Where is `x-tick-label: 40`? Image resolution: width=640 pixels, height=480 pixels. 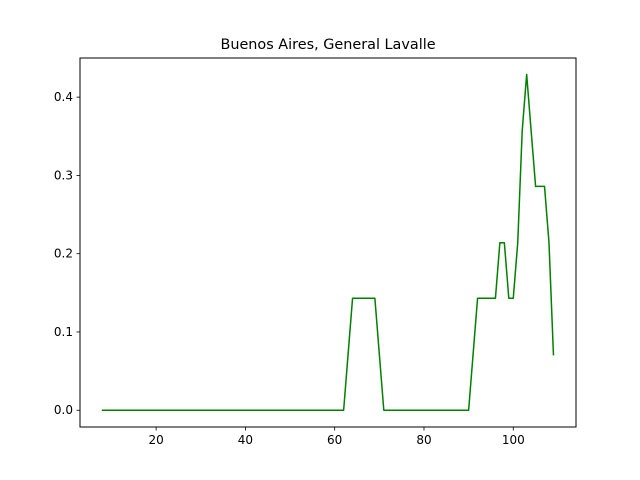 x-tick-label: 40 is located at coordinates (245, 440).